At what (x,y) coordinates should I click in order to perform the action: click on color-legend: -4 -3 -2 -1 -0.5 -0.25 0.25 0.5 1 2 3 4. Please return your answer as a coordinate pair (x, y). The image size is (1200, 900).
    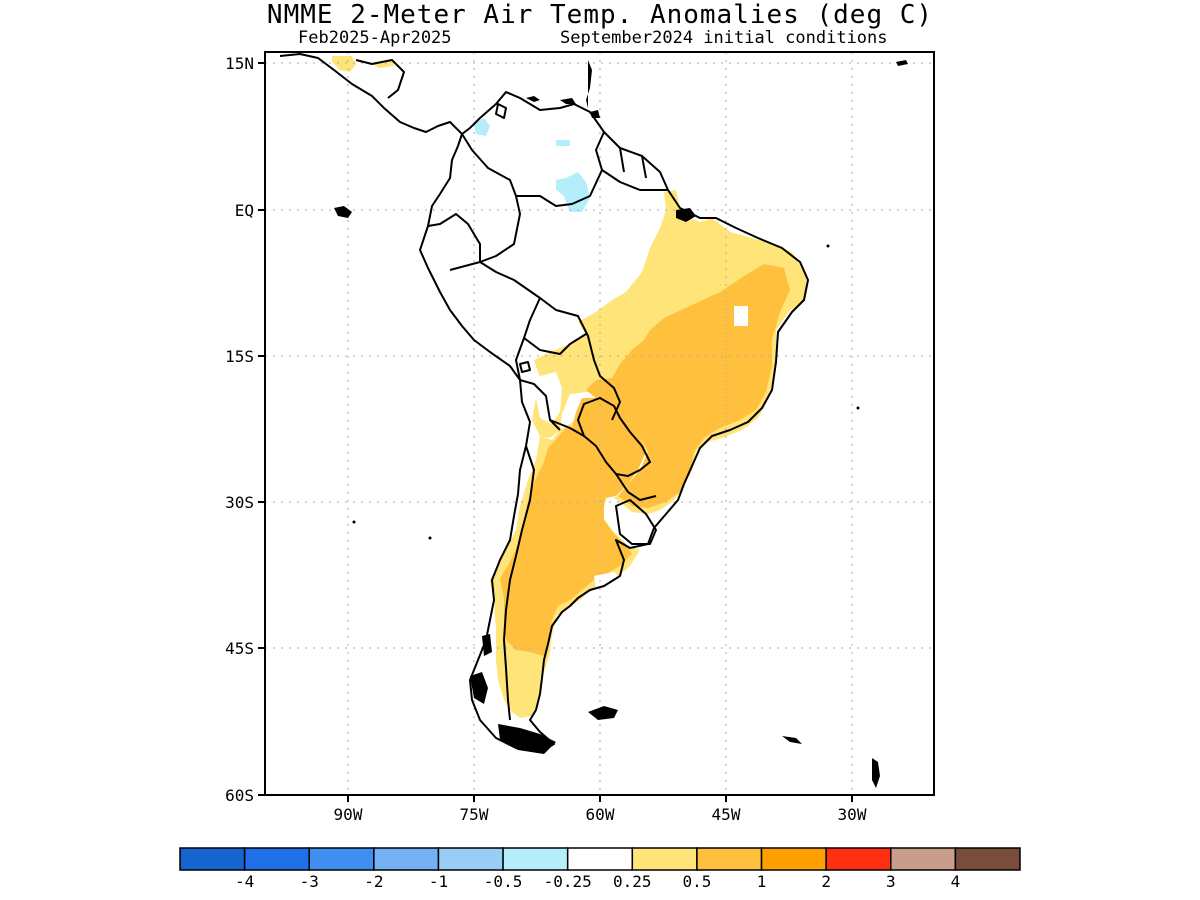
    Looking at the image, I should click on (600, 869).